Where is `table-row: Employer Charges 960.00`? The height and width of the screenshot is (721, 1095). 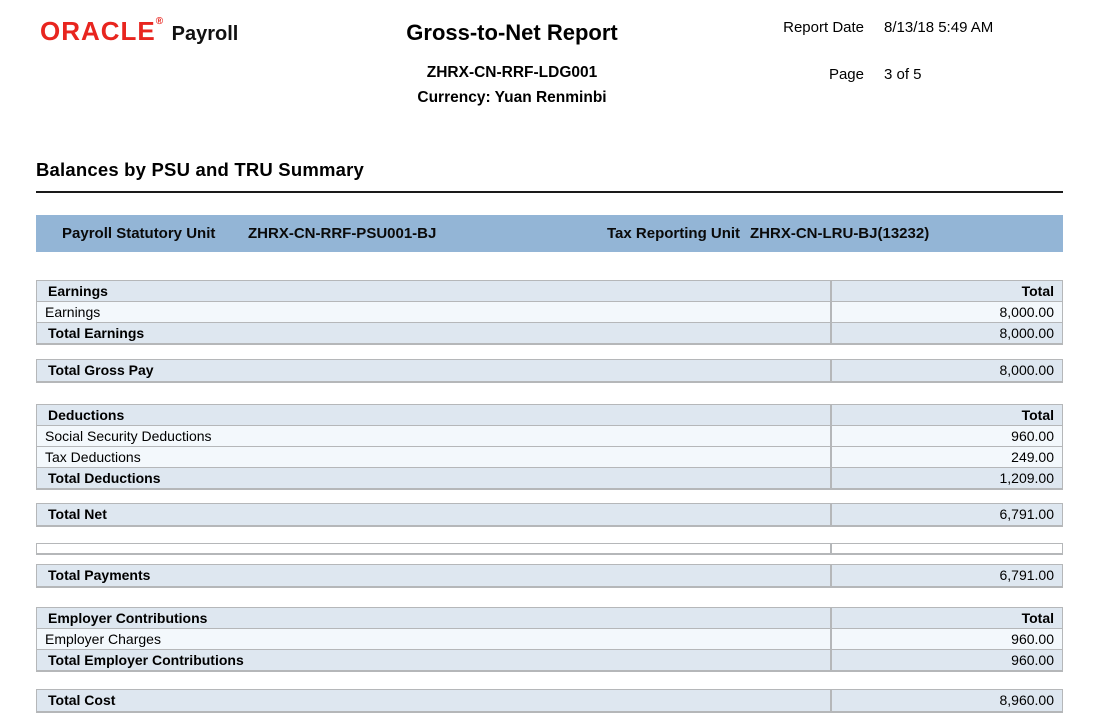
table-row: Employer Charges 960.00 is located at coordinates (549, 638).